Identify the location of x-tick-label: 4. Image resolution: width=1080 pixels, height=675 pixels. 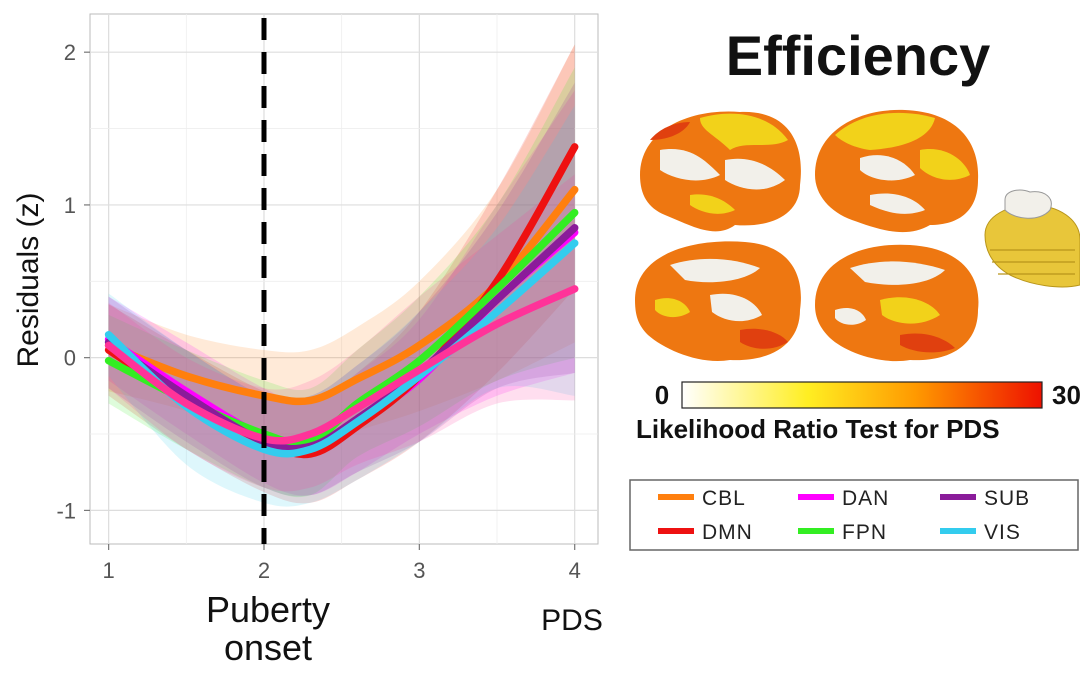
(575, 570).